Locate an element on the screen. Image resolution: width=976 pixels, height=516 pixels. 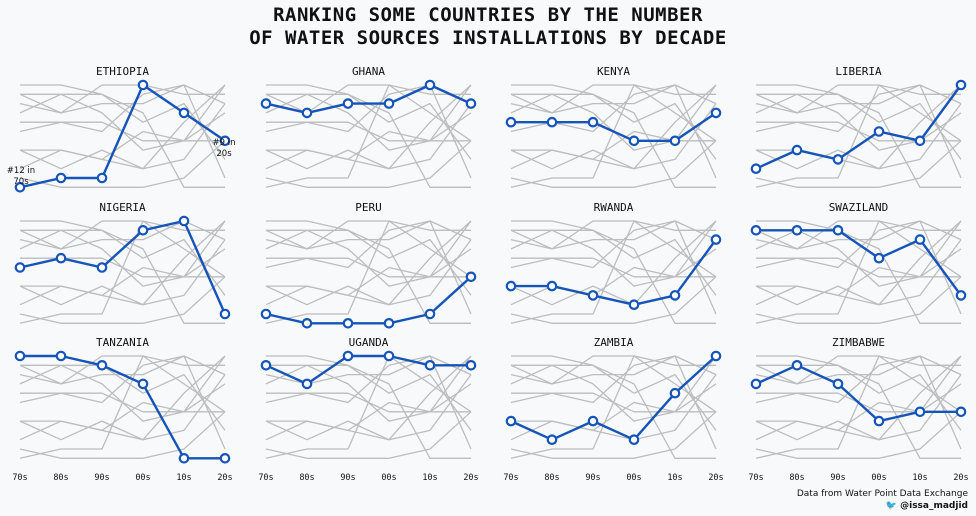
highlight-line-nigeria is located at coordinates (123, 267).